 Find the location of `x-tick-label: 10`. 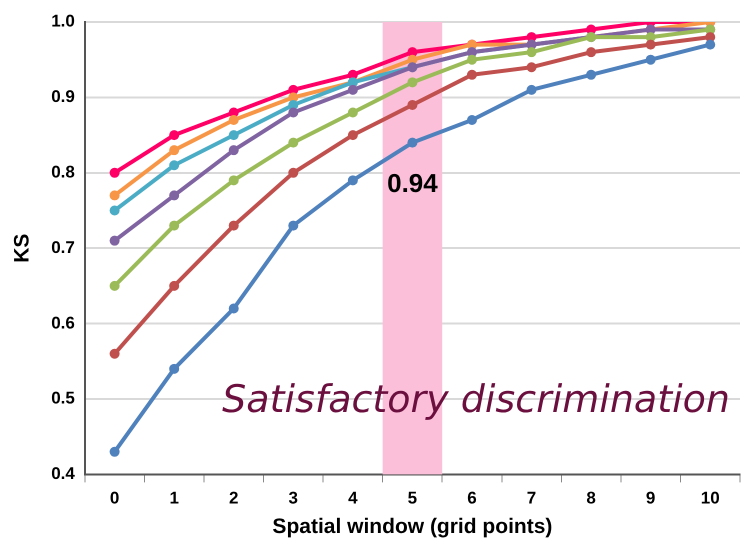

x-tick-label: 10 is located at coordinates (710, 498).